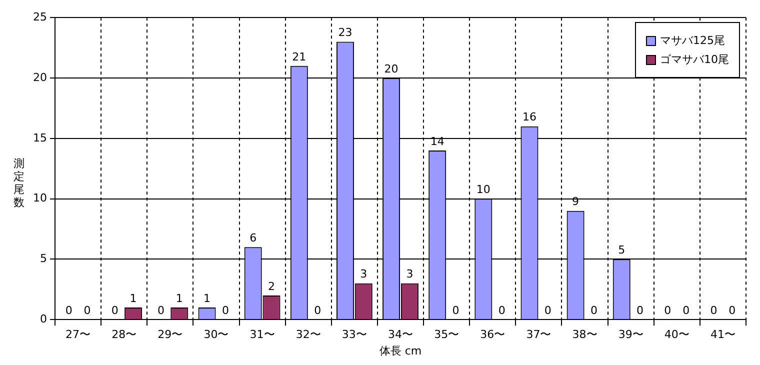 The image size is (760, 365). I want to click on x-tick-label: 38〜, so click(585, 335).